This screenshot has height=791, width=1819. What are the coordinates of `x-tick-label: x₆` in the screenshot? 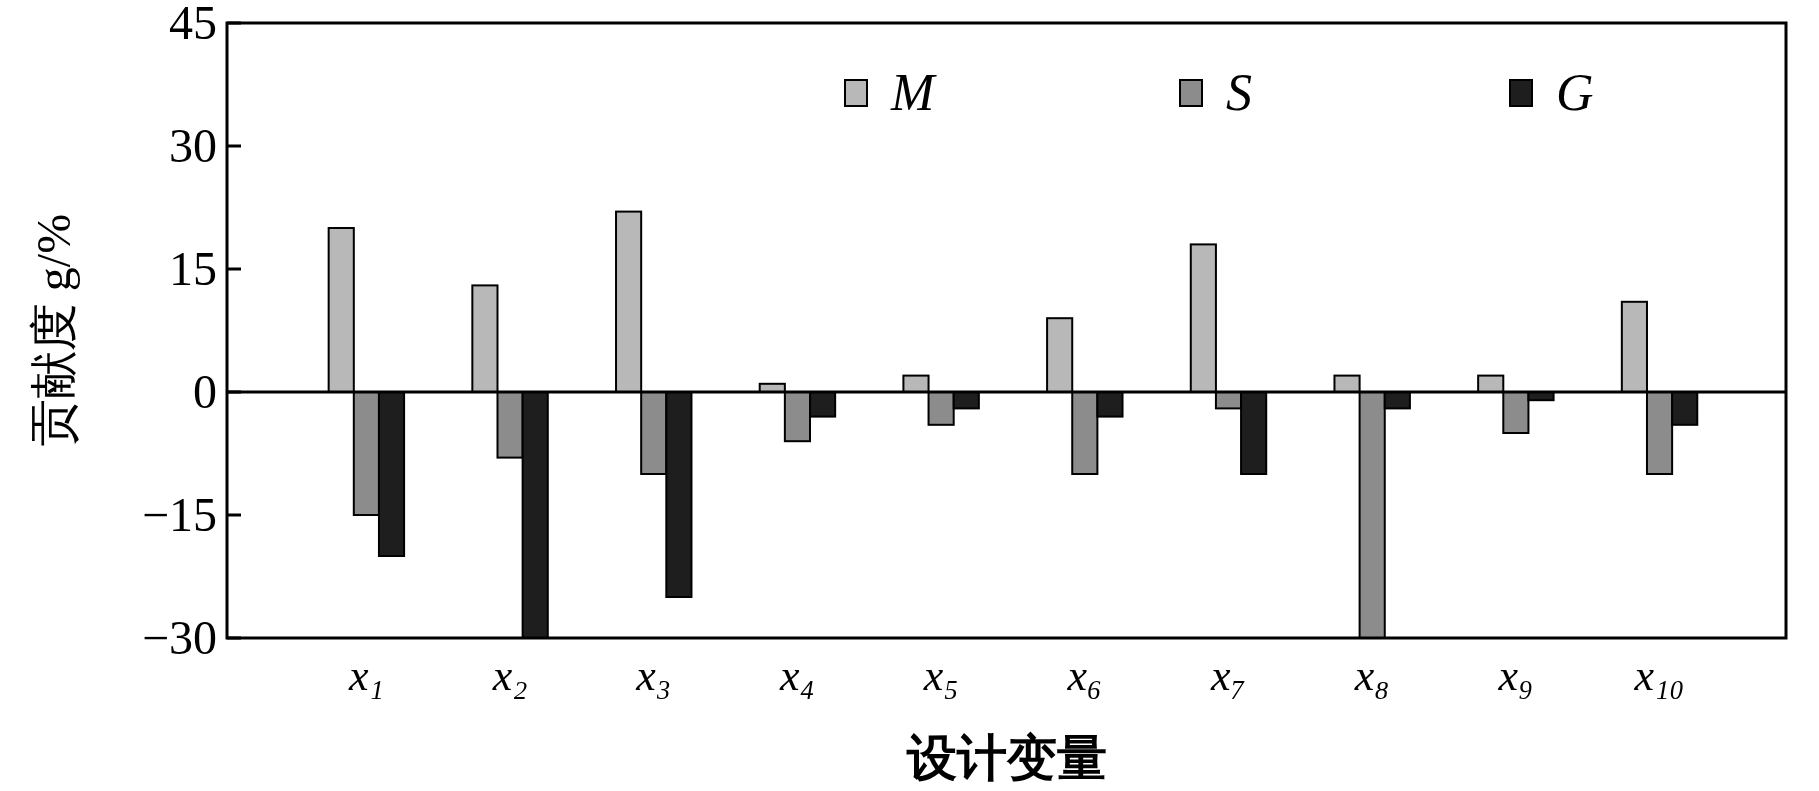 It's located at (1084, 675).